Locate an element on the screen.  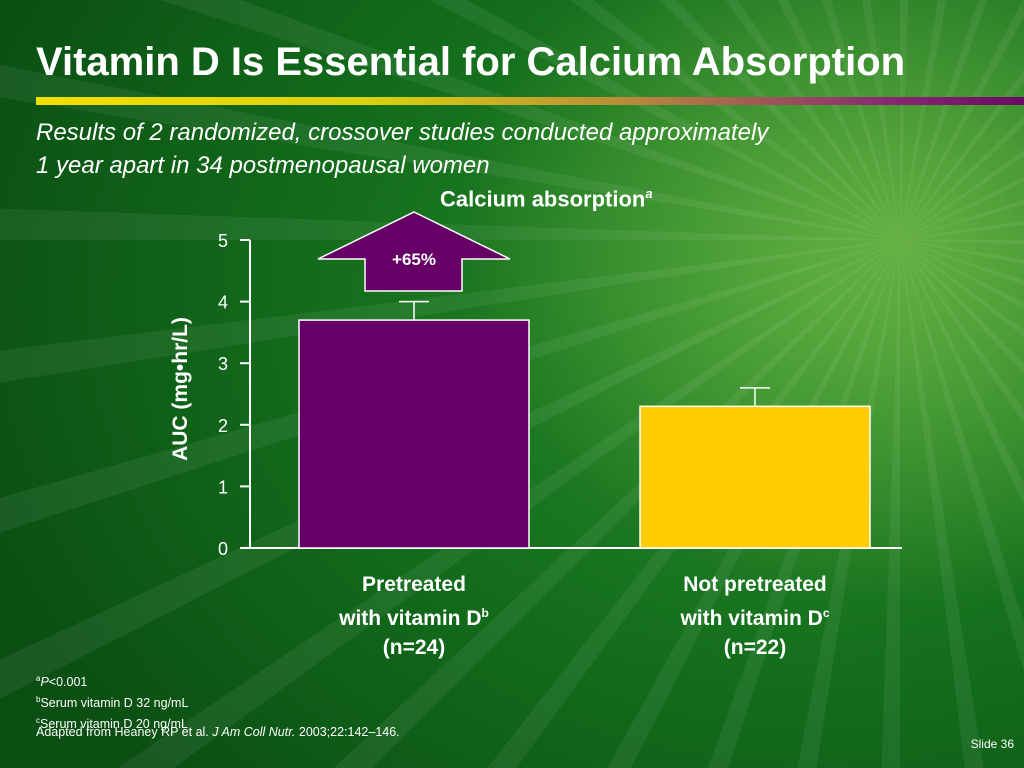
footnote-b: bSerum vitamin D 32 ng/mL is located at coordinates (112, 701).